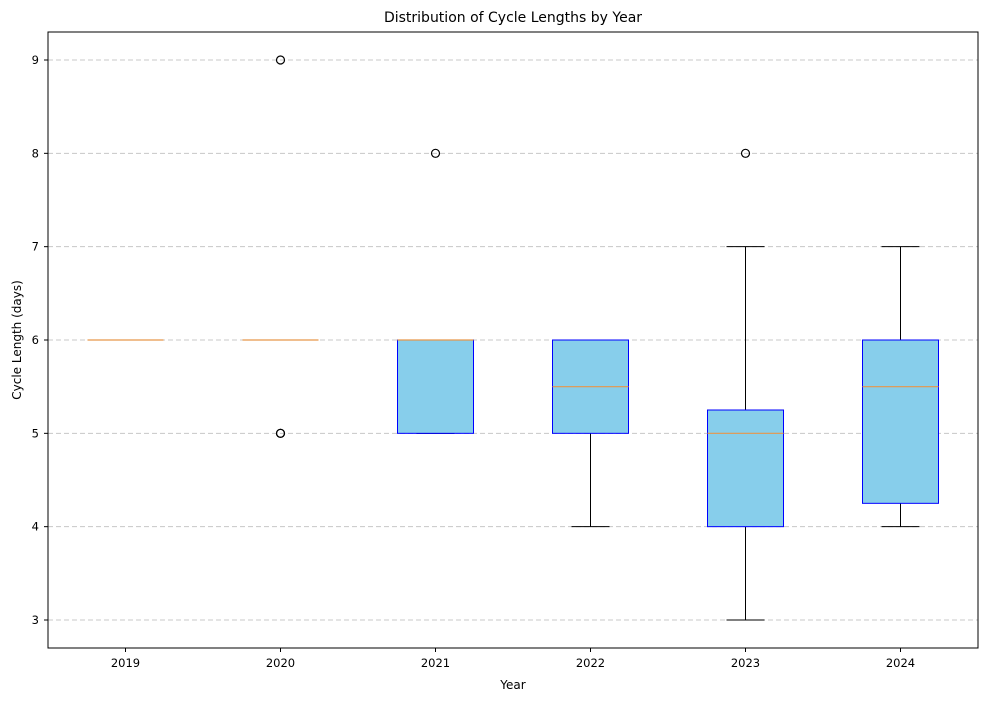  Describe the element at coordinates (590, 663) in the screenshot. I see `x-tick-label: 2022` at that location.